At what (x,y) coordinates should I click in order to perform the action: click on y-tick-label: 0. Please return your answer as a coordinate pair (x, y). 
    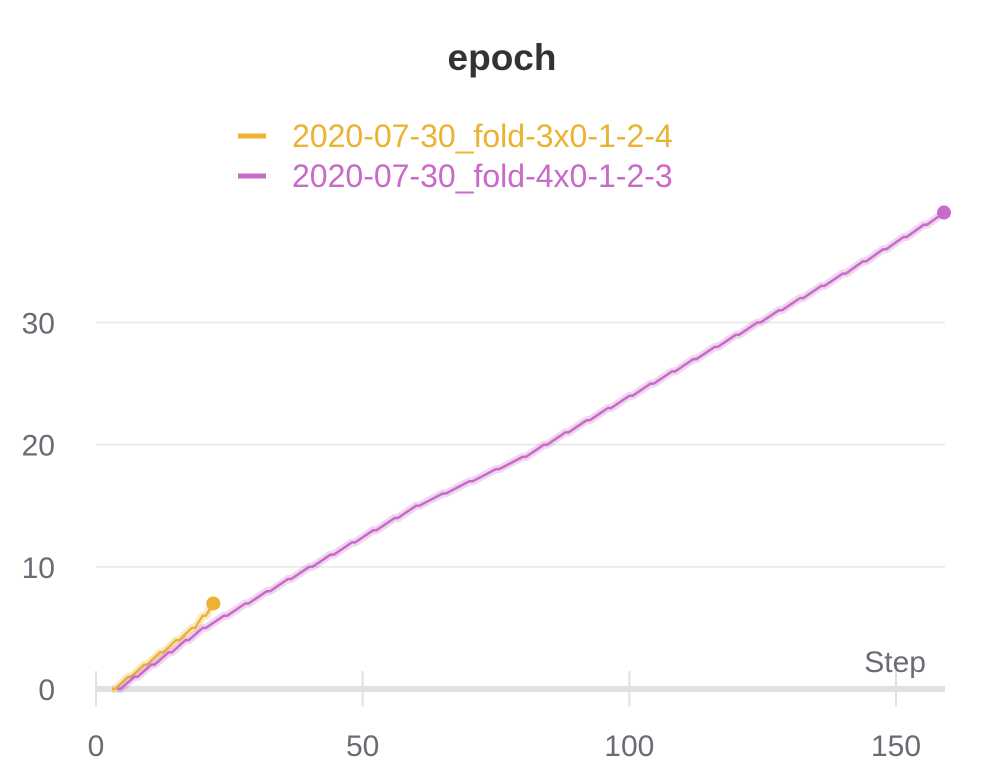
    Looking at the image, I should click on (46, 690).